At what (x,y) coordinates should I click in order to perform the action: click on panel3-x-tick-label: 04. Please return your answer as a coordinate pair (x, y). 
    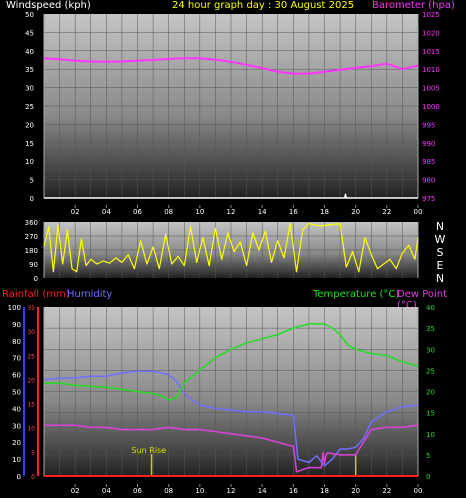
    Looking at the image, I should click on (106, 491).